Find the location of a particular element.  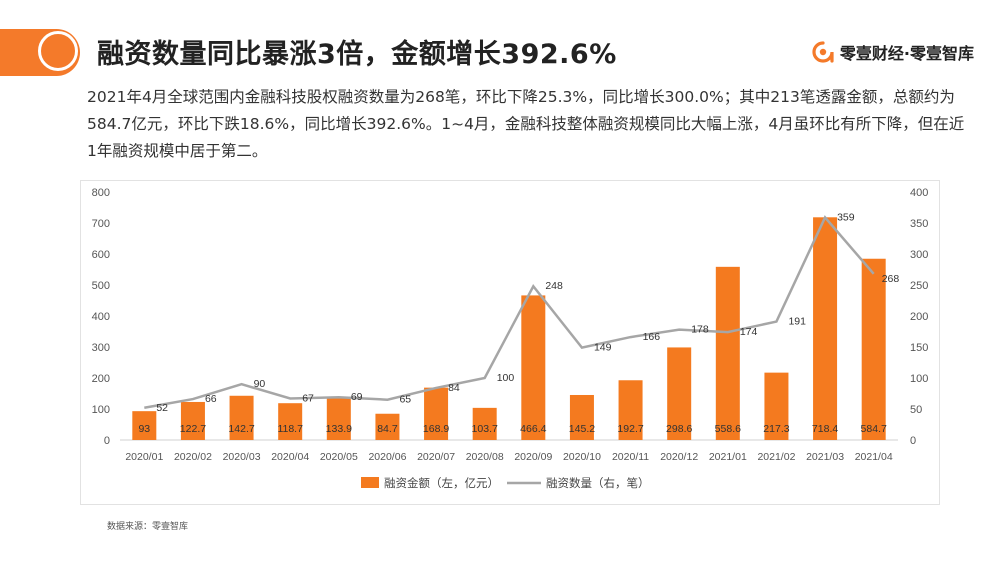

y-left-tick-label: 500 is located at coordinates (101, 286).